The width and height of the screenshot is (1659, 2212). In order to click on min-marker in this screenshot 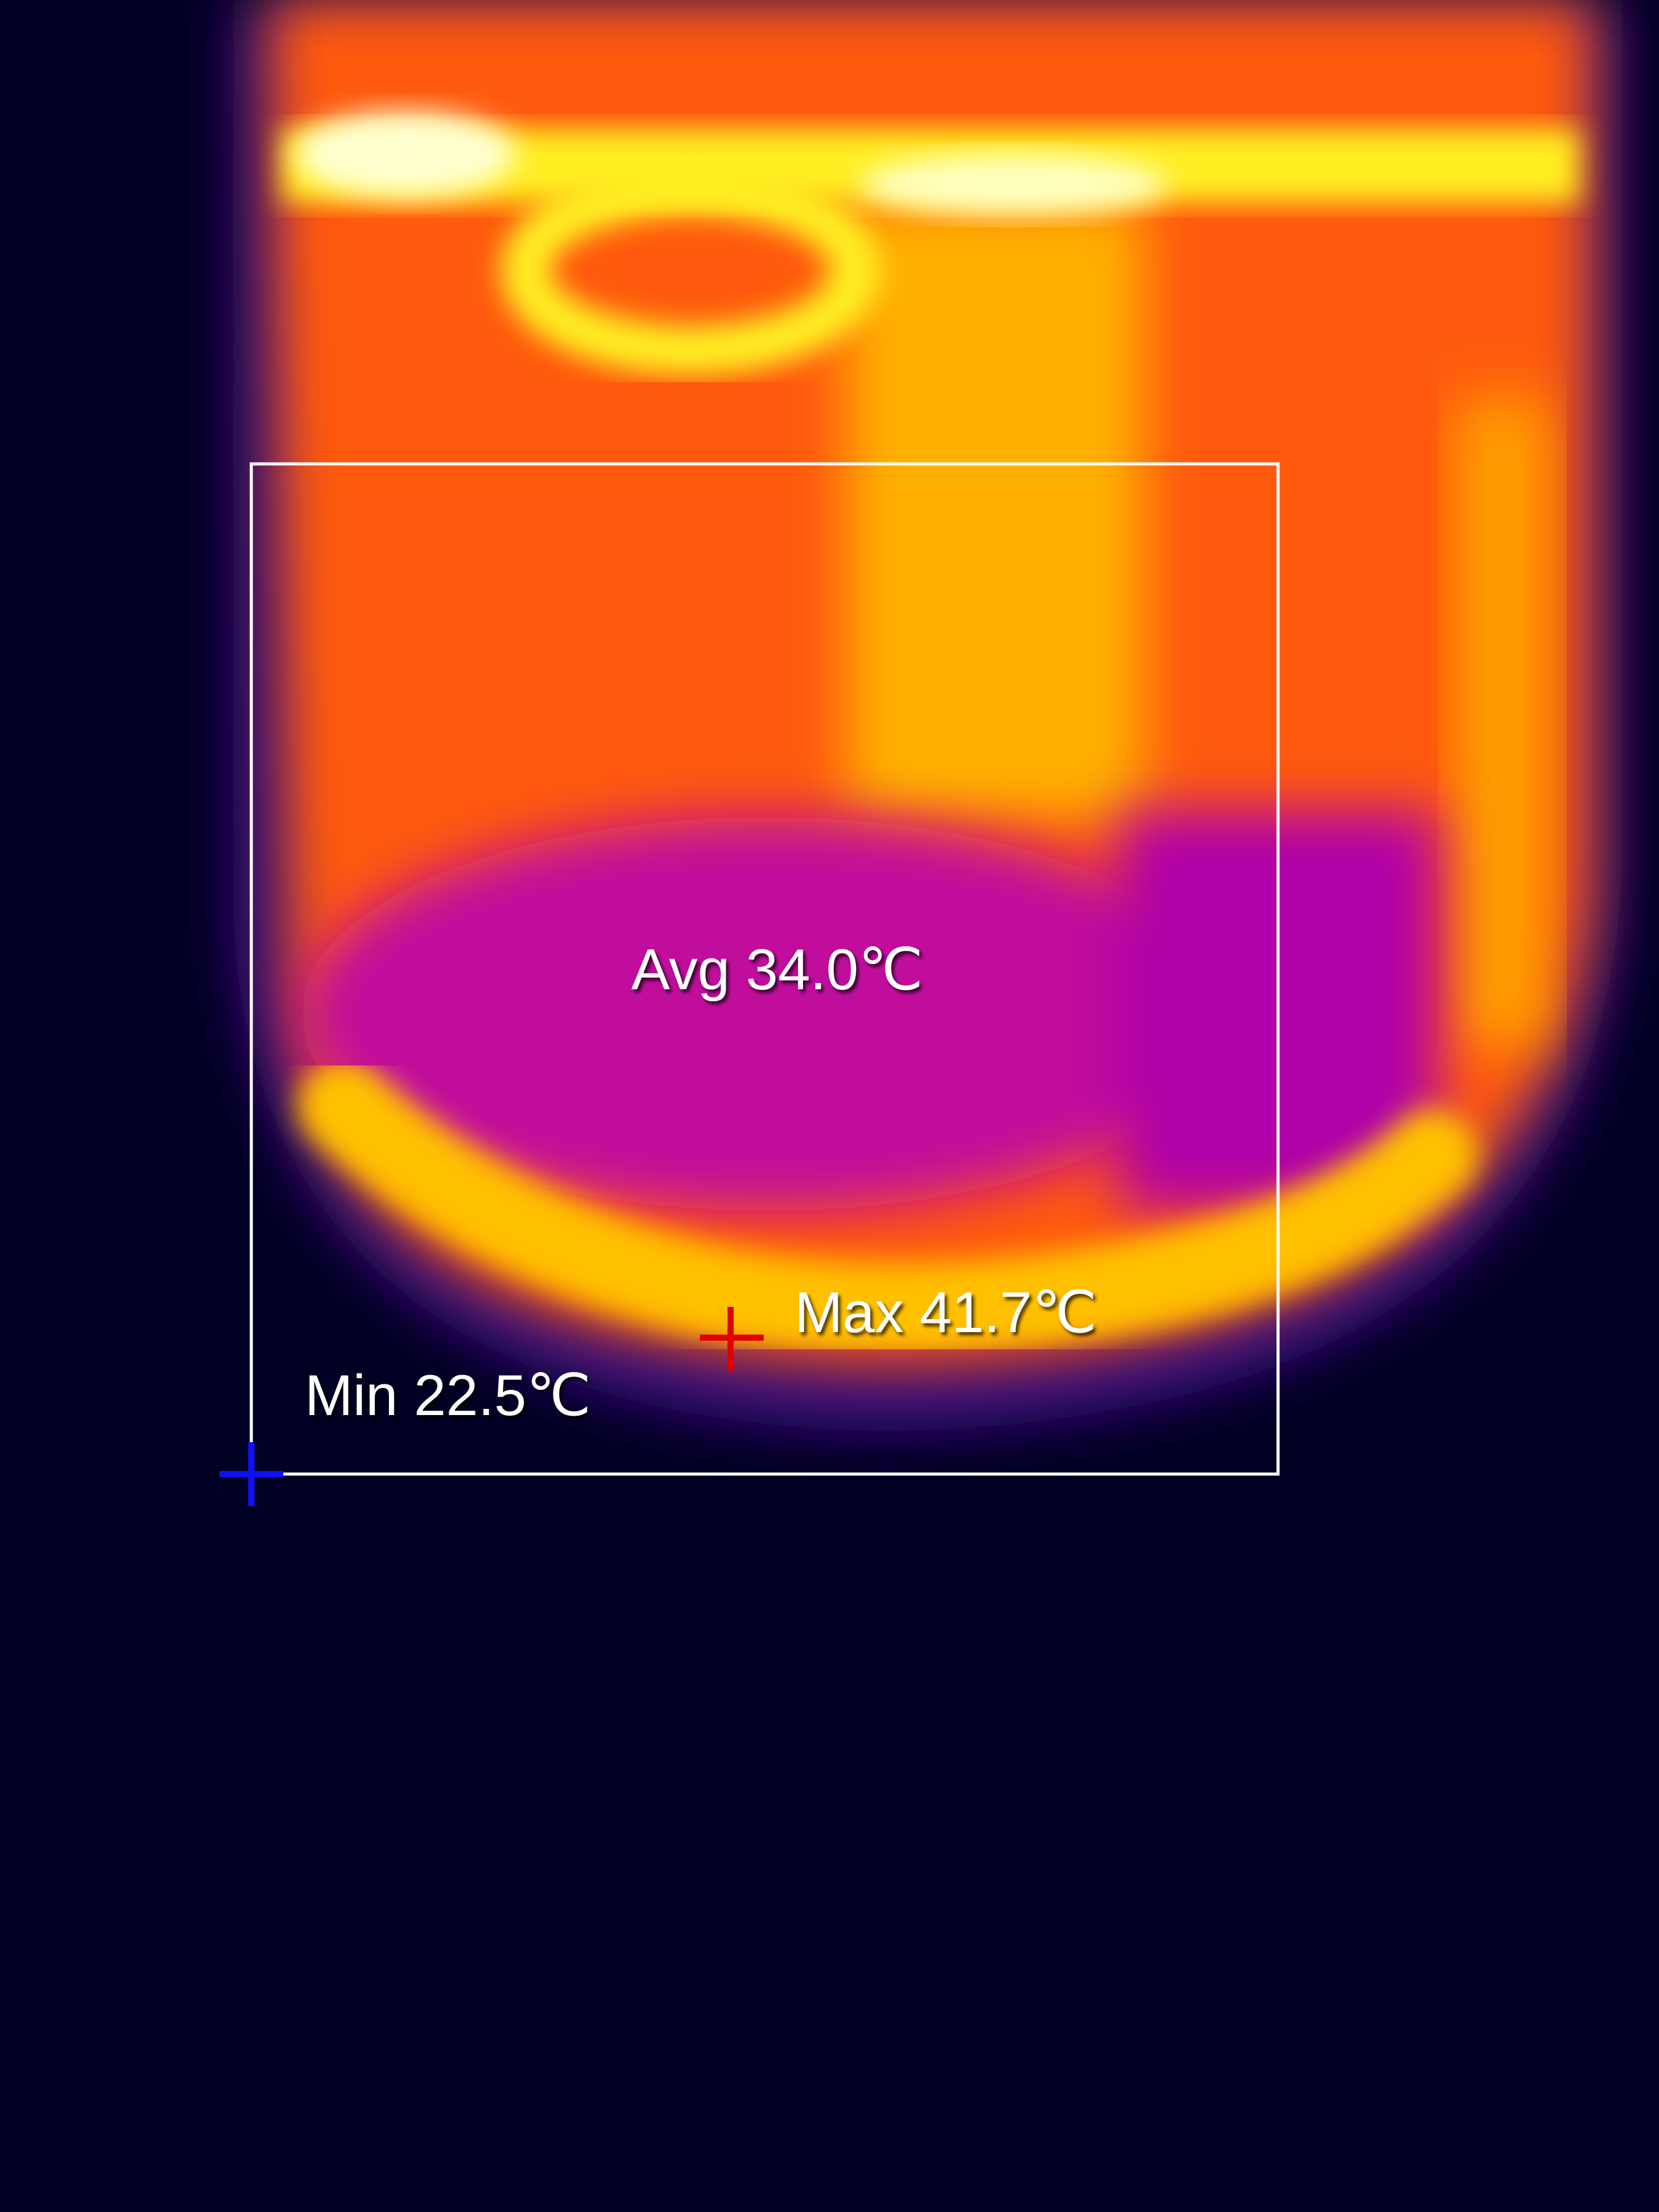, I will do `click(251, 1474)`.